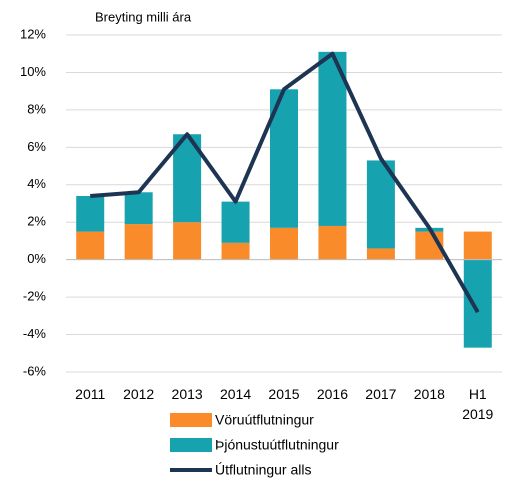  I want to click on x-tick-label: 2016, so click(332, 394).